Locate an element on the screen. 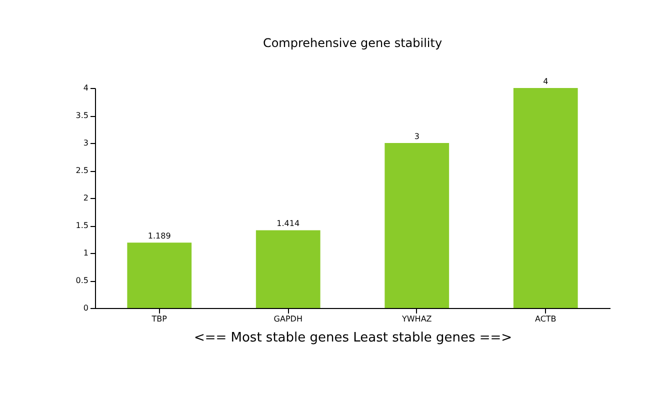  y-tick-label: 2 is located at coordinates (85, 198).